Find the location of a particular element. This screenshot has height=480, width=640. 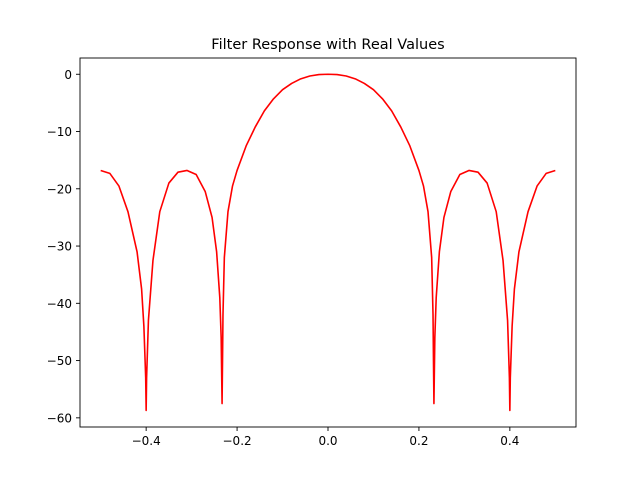

y-tick-label: 0 is located at coordinates (68, 75).